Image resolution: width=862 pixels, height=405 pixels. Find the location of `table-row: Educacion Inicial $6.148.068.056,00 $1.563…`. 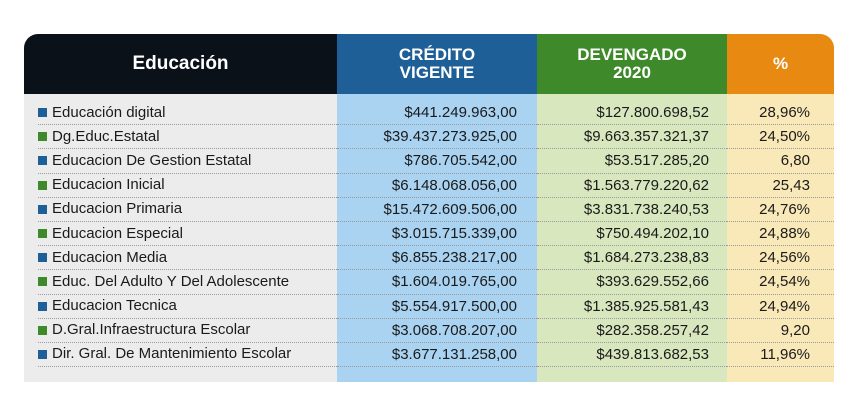

table-row: Educacion Inicial $6.148.068.056,00 $1.563… is located at coordinates (429, 186).